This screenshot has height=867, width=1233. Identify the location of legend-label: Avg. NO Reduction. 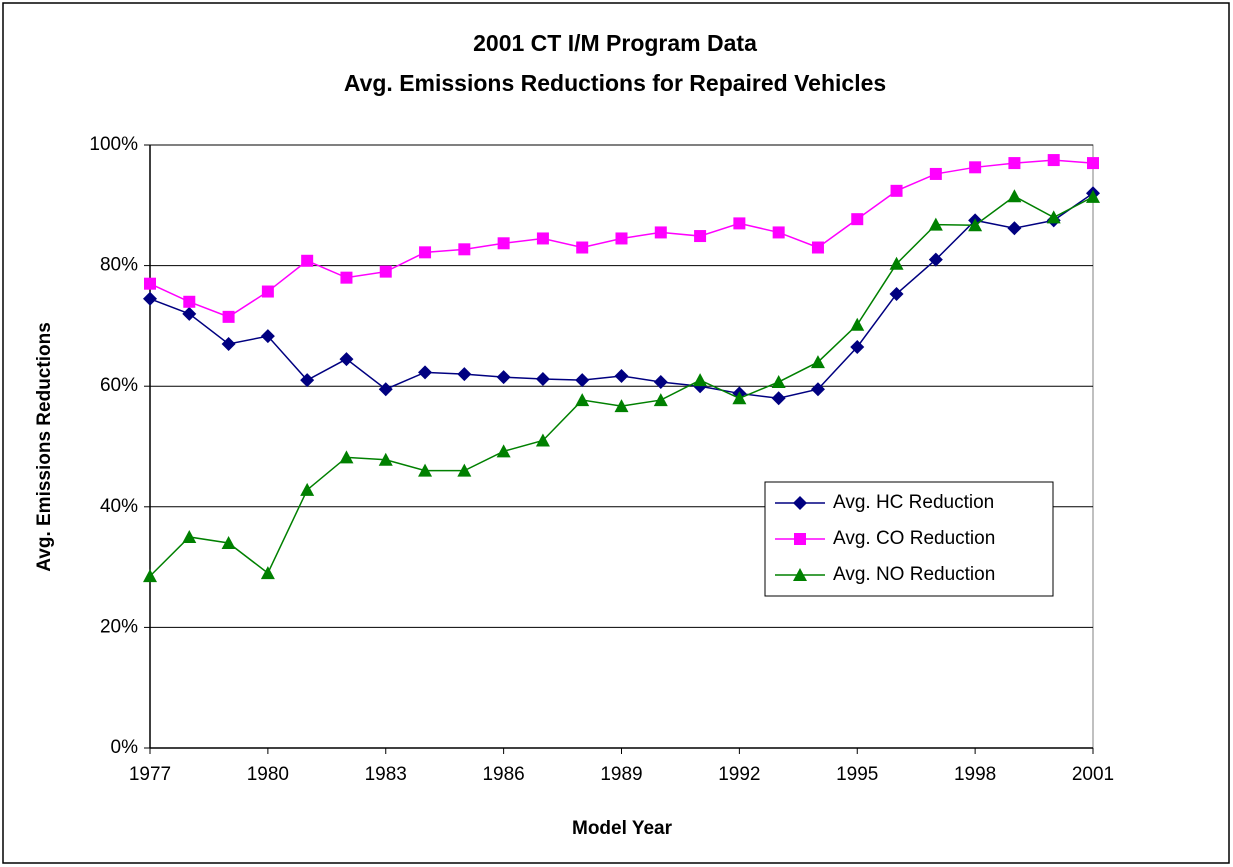
(914, 574).